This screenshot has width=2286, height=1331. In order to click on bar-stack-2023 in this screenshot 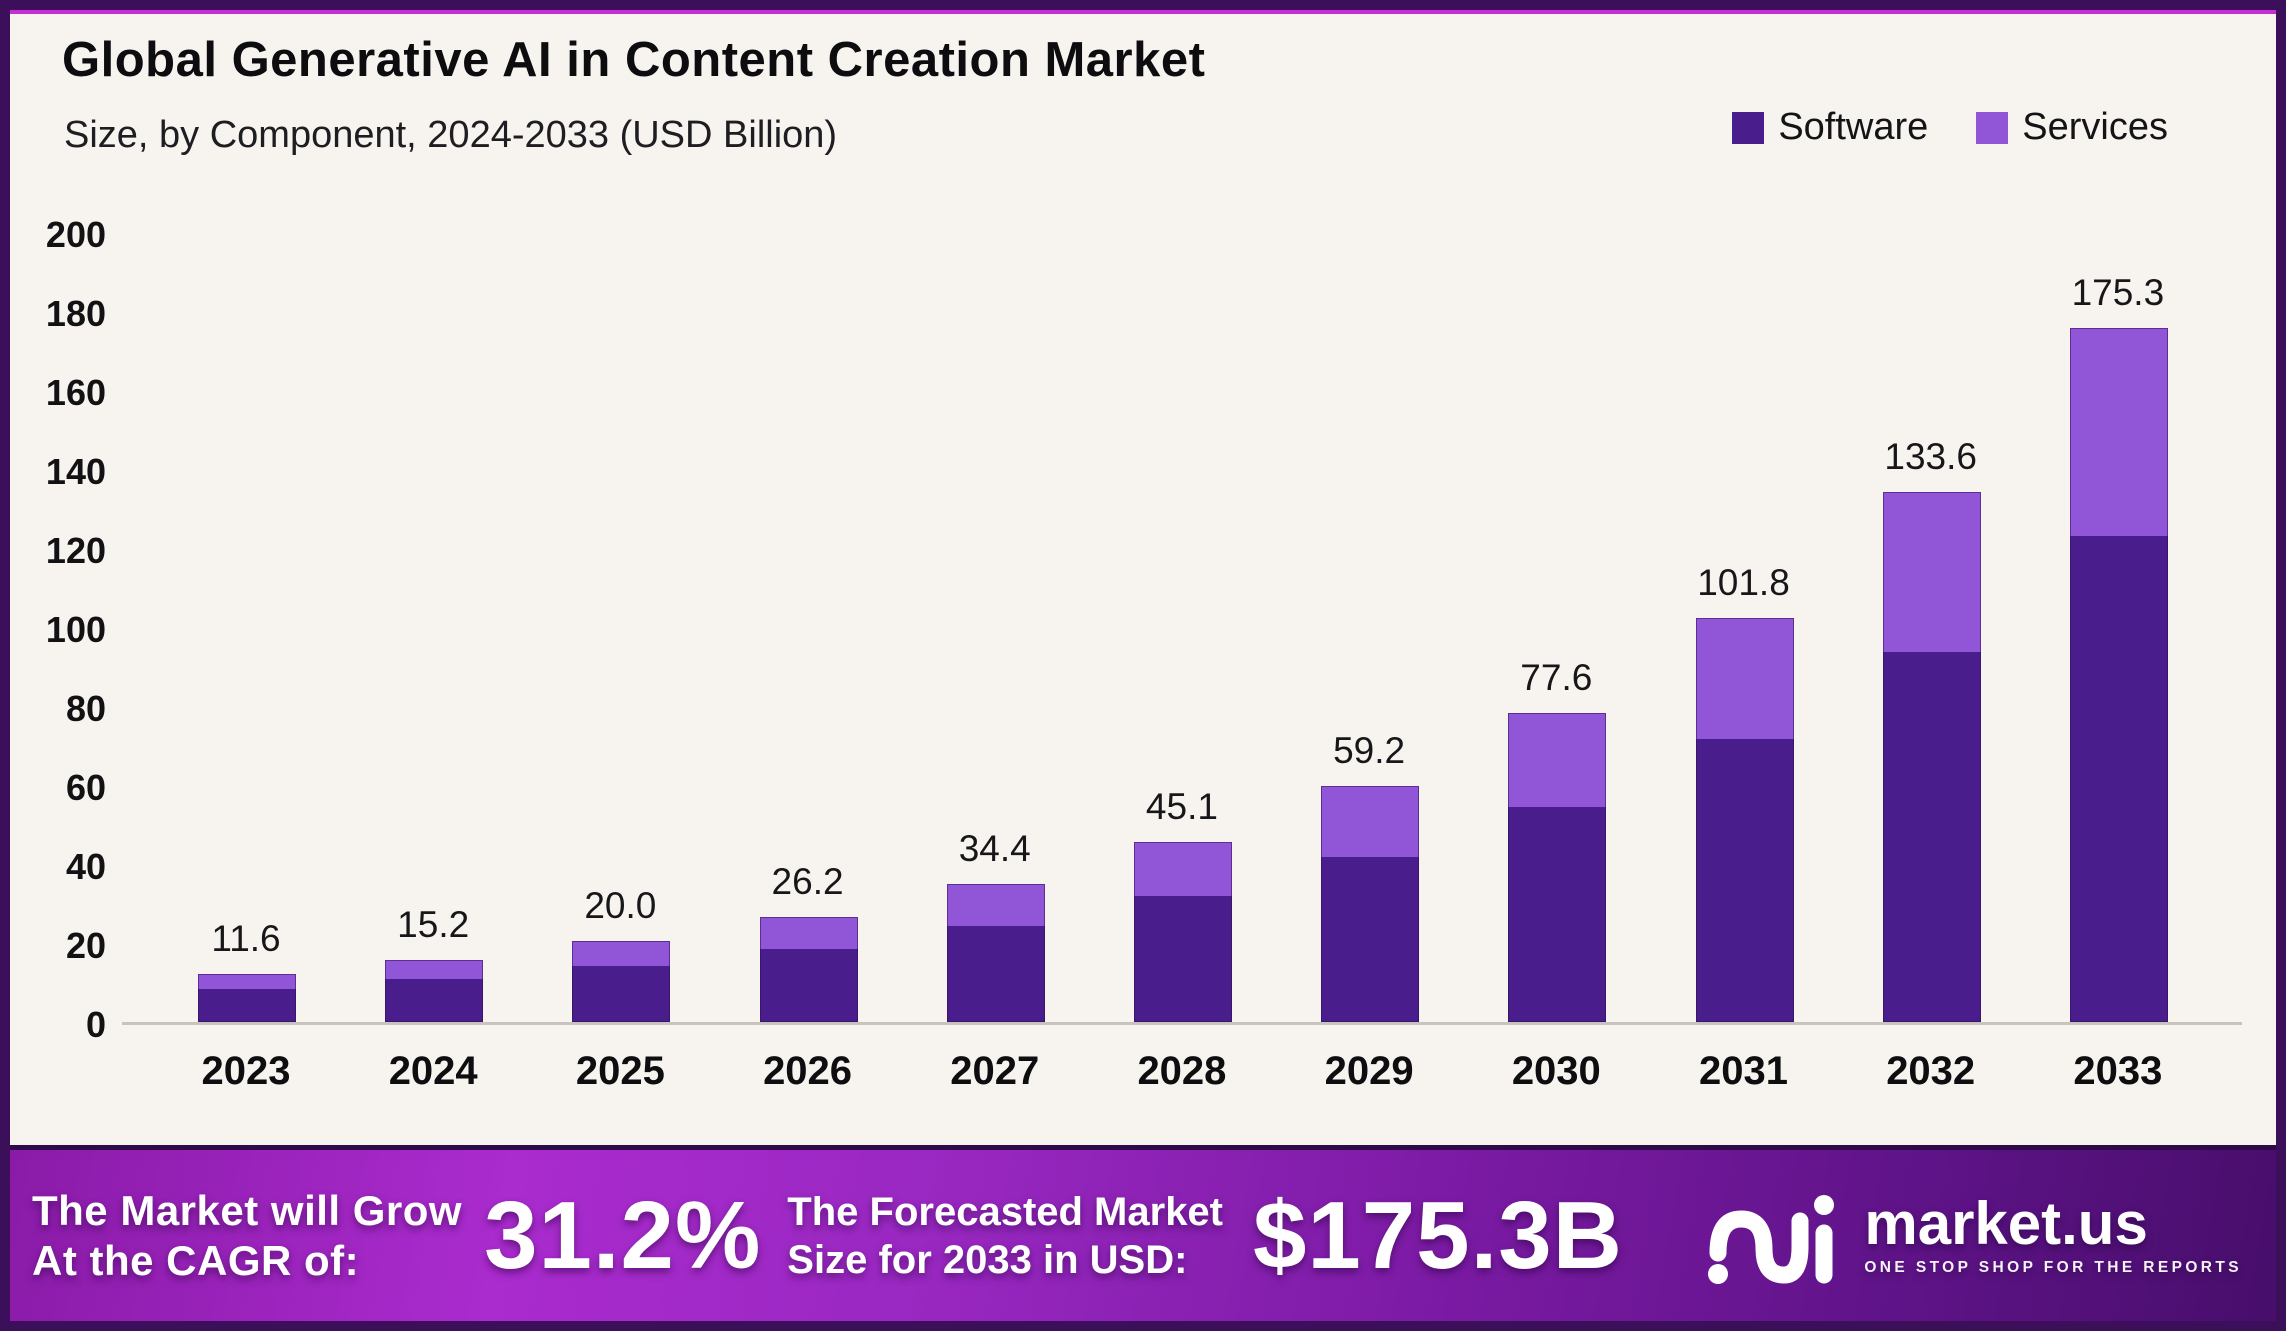, I will do `click(247, 998)`.